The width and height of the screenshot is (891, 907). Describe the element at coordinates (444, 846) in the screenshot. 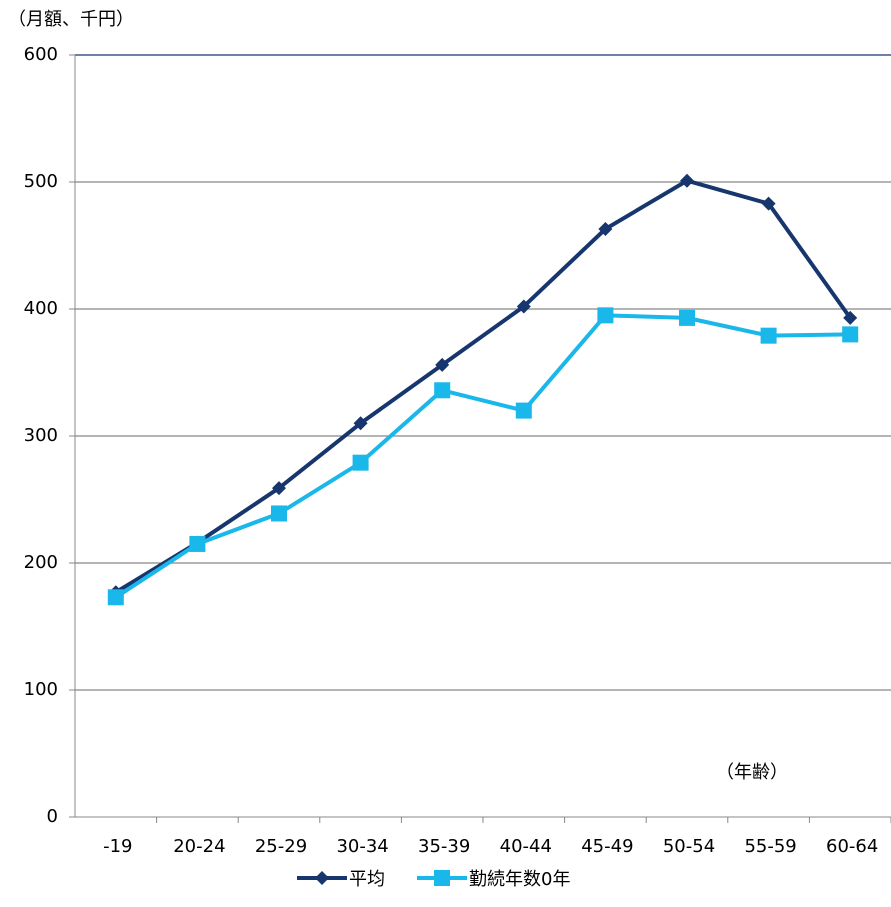

I see `x-tick-label: 35-39` at that location.